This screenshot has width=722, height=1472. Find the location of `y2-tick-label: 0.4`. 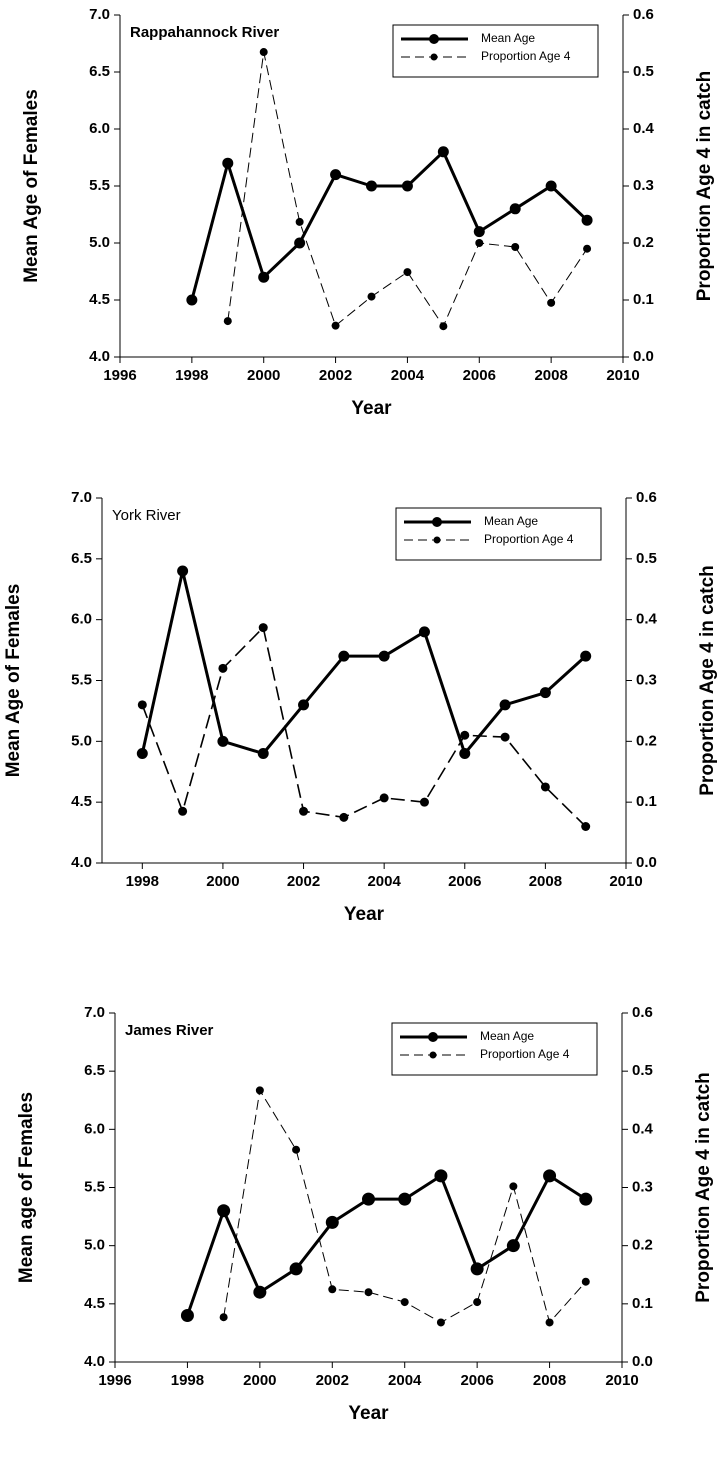

y2-tick-label: 0.4 is located at coordinates (647, 619).